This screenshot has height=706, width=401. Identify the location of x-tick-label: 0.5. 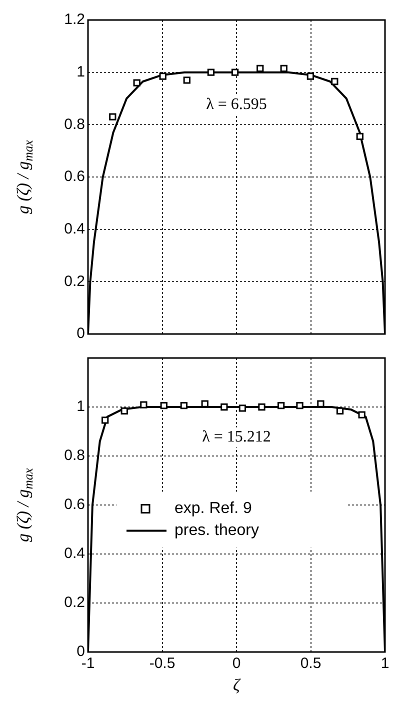
(311, 663).